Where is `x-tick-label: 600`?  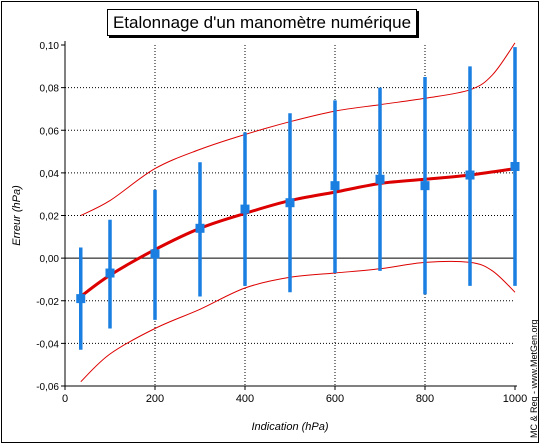
x-tick-label: 600 is located at coordinates (335, 399).